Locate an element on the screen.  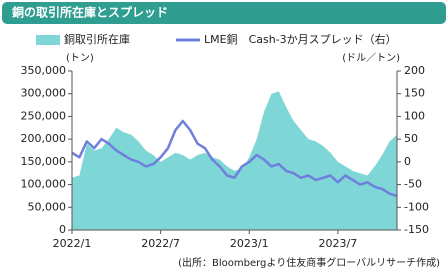
x-tick-label: 2023/1 is located at coordinates (249, 243).